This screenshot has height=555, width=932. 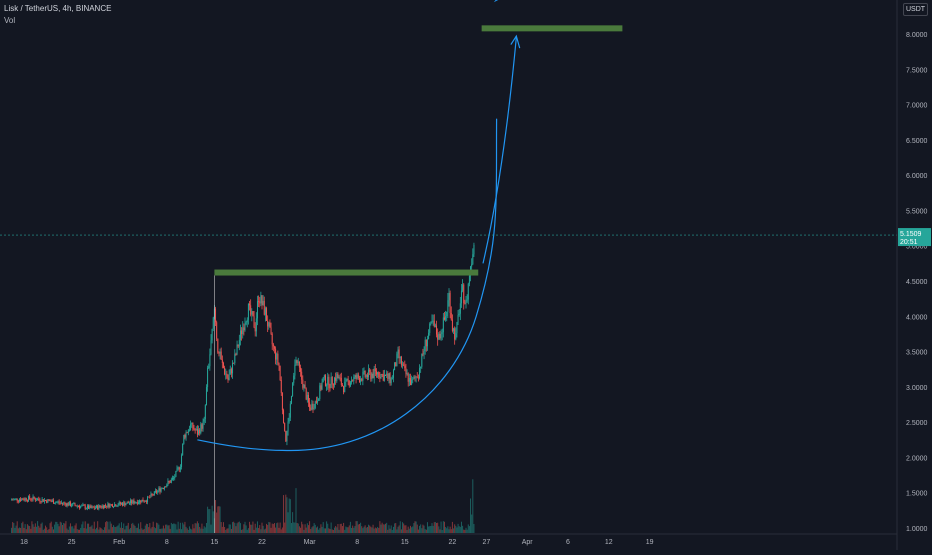 What do you see at coordinates (453, 542) in the screenshot?
I see `x-tick-label: 22` at bounding box center [453, 542].